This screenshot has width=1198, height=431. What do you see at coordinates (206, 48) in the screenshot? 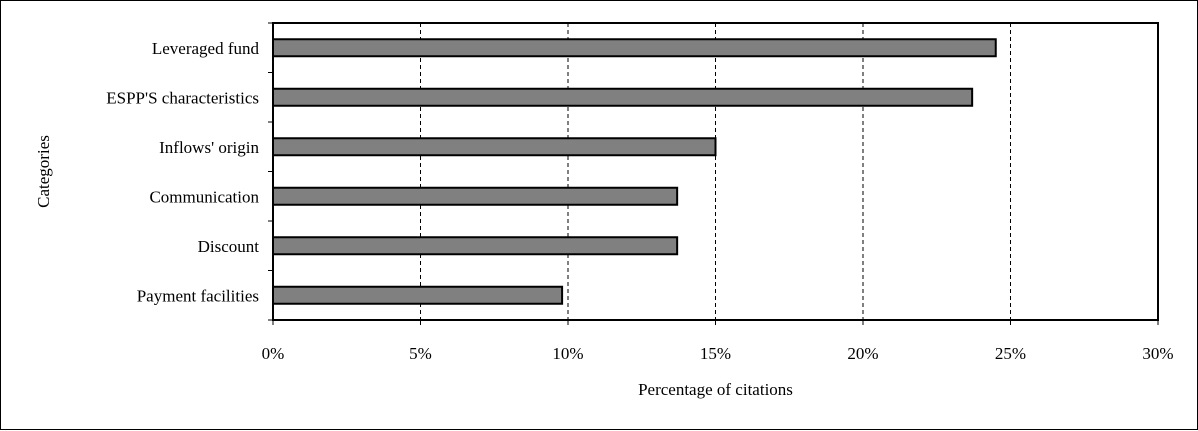
I see `category-label-0: Leveraged fund` at bounding box center [206, 48].